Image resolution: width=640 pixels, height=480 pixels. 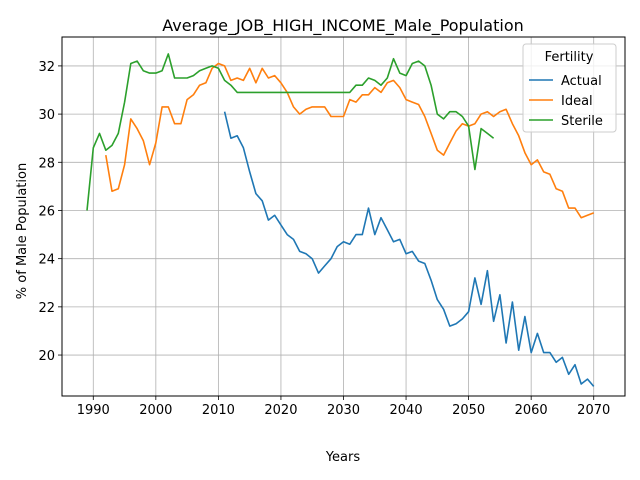 What do you see at coordinates (218, 410) in the screenshot?
I see `x-tick-label: 2010` at bounding box center [218, 410].